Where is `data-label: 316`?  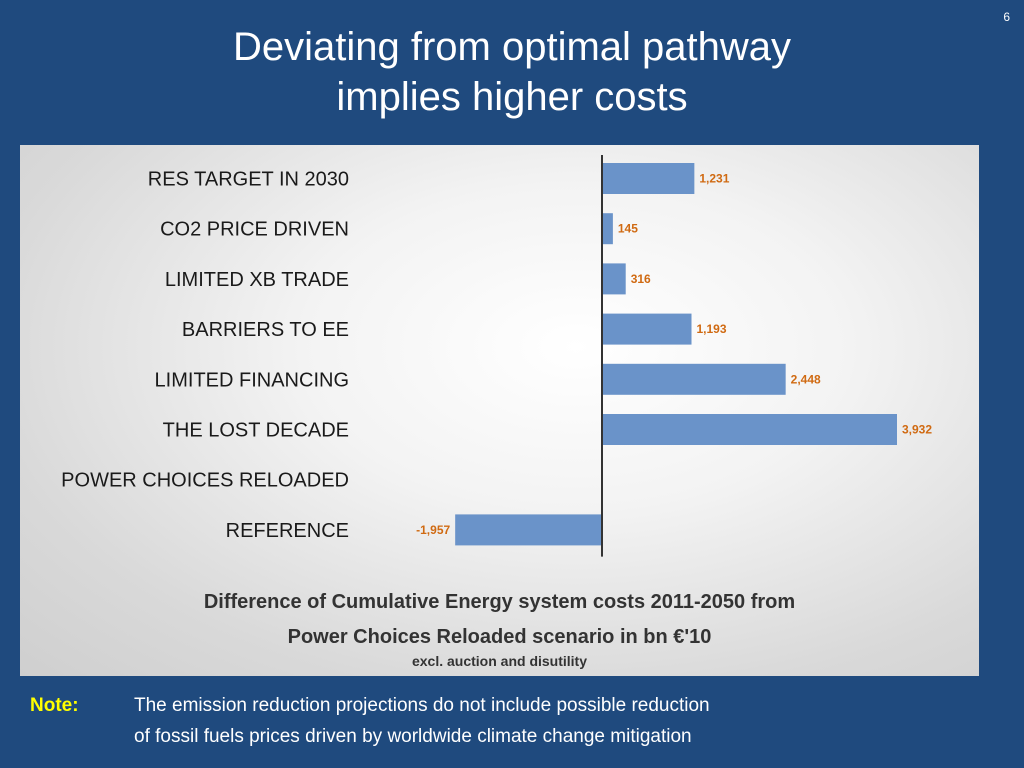
data-label: 316 is located at coordinates (641, 279).